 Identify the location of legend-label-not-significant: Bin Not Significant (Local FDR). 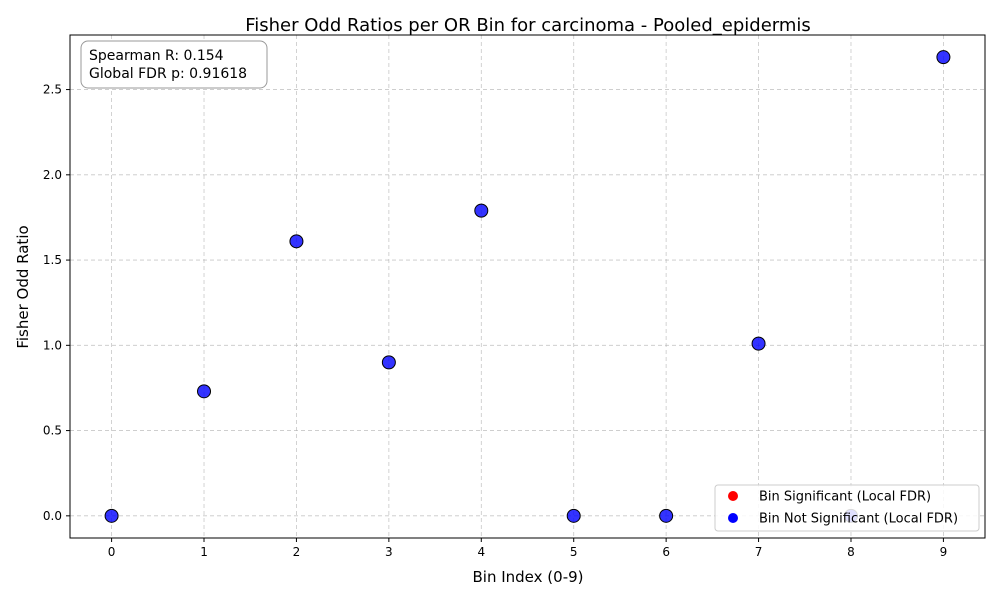
(858, 519).